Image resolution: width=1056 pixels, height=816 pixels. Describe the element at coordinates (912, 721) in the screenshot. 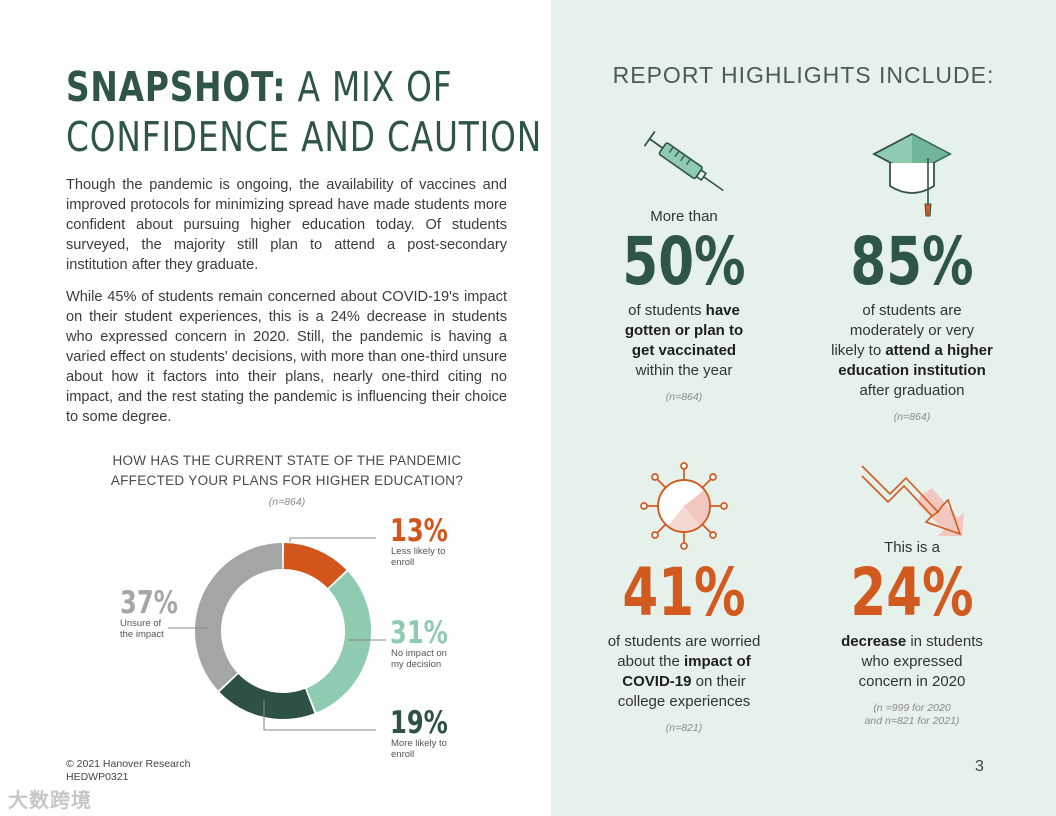

I see `stat4-n2: and n=821 for 2021)` at that location.